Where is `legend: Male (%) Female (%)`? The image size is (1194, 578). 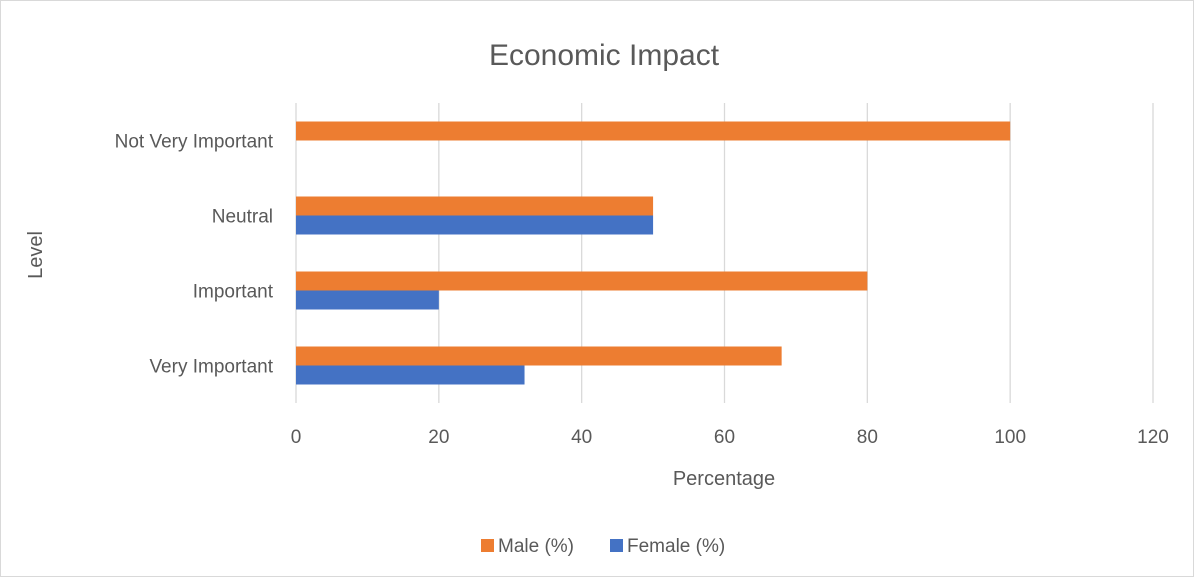 legend: Male (%) Female (%) is located at coordinates (603, 546).